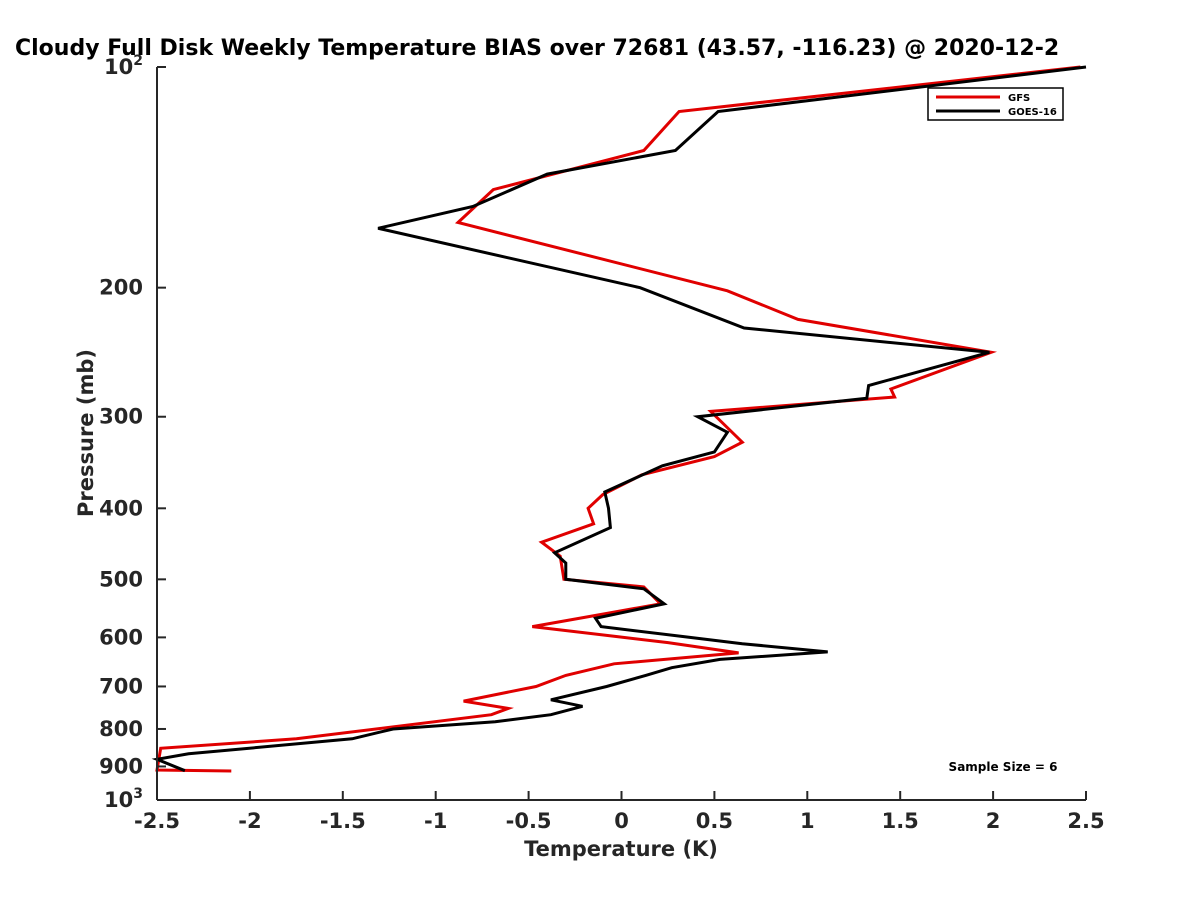 Image resolution: width=1200 pixels, height=900 pixels. Describe the element at coordinates (132, 432) in the screenshot. I see `y-axis: 200 300 400 500 600 700 800 900 102 103` at that location.